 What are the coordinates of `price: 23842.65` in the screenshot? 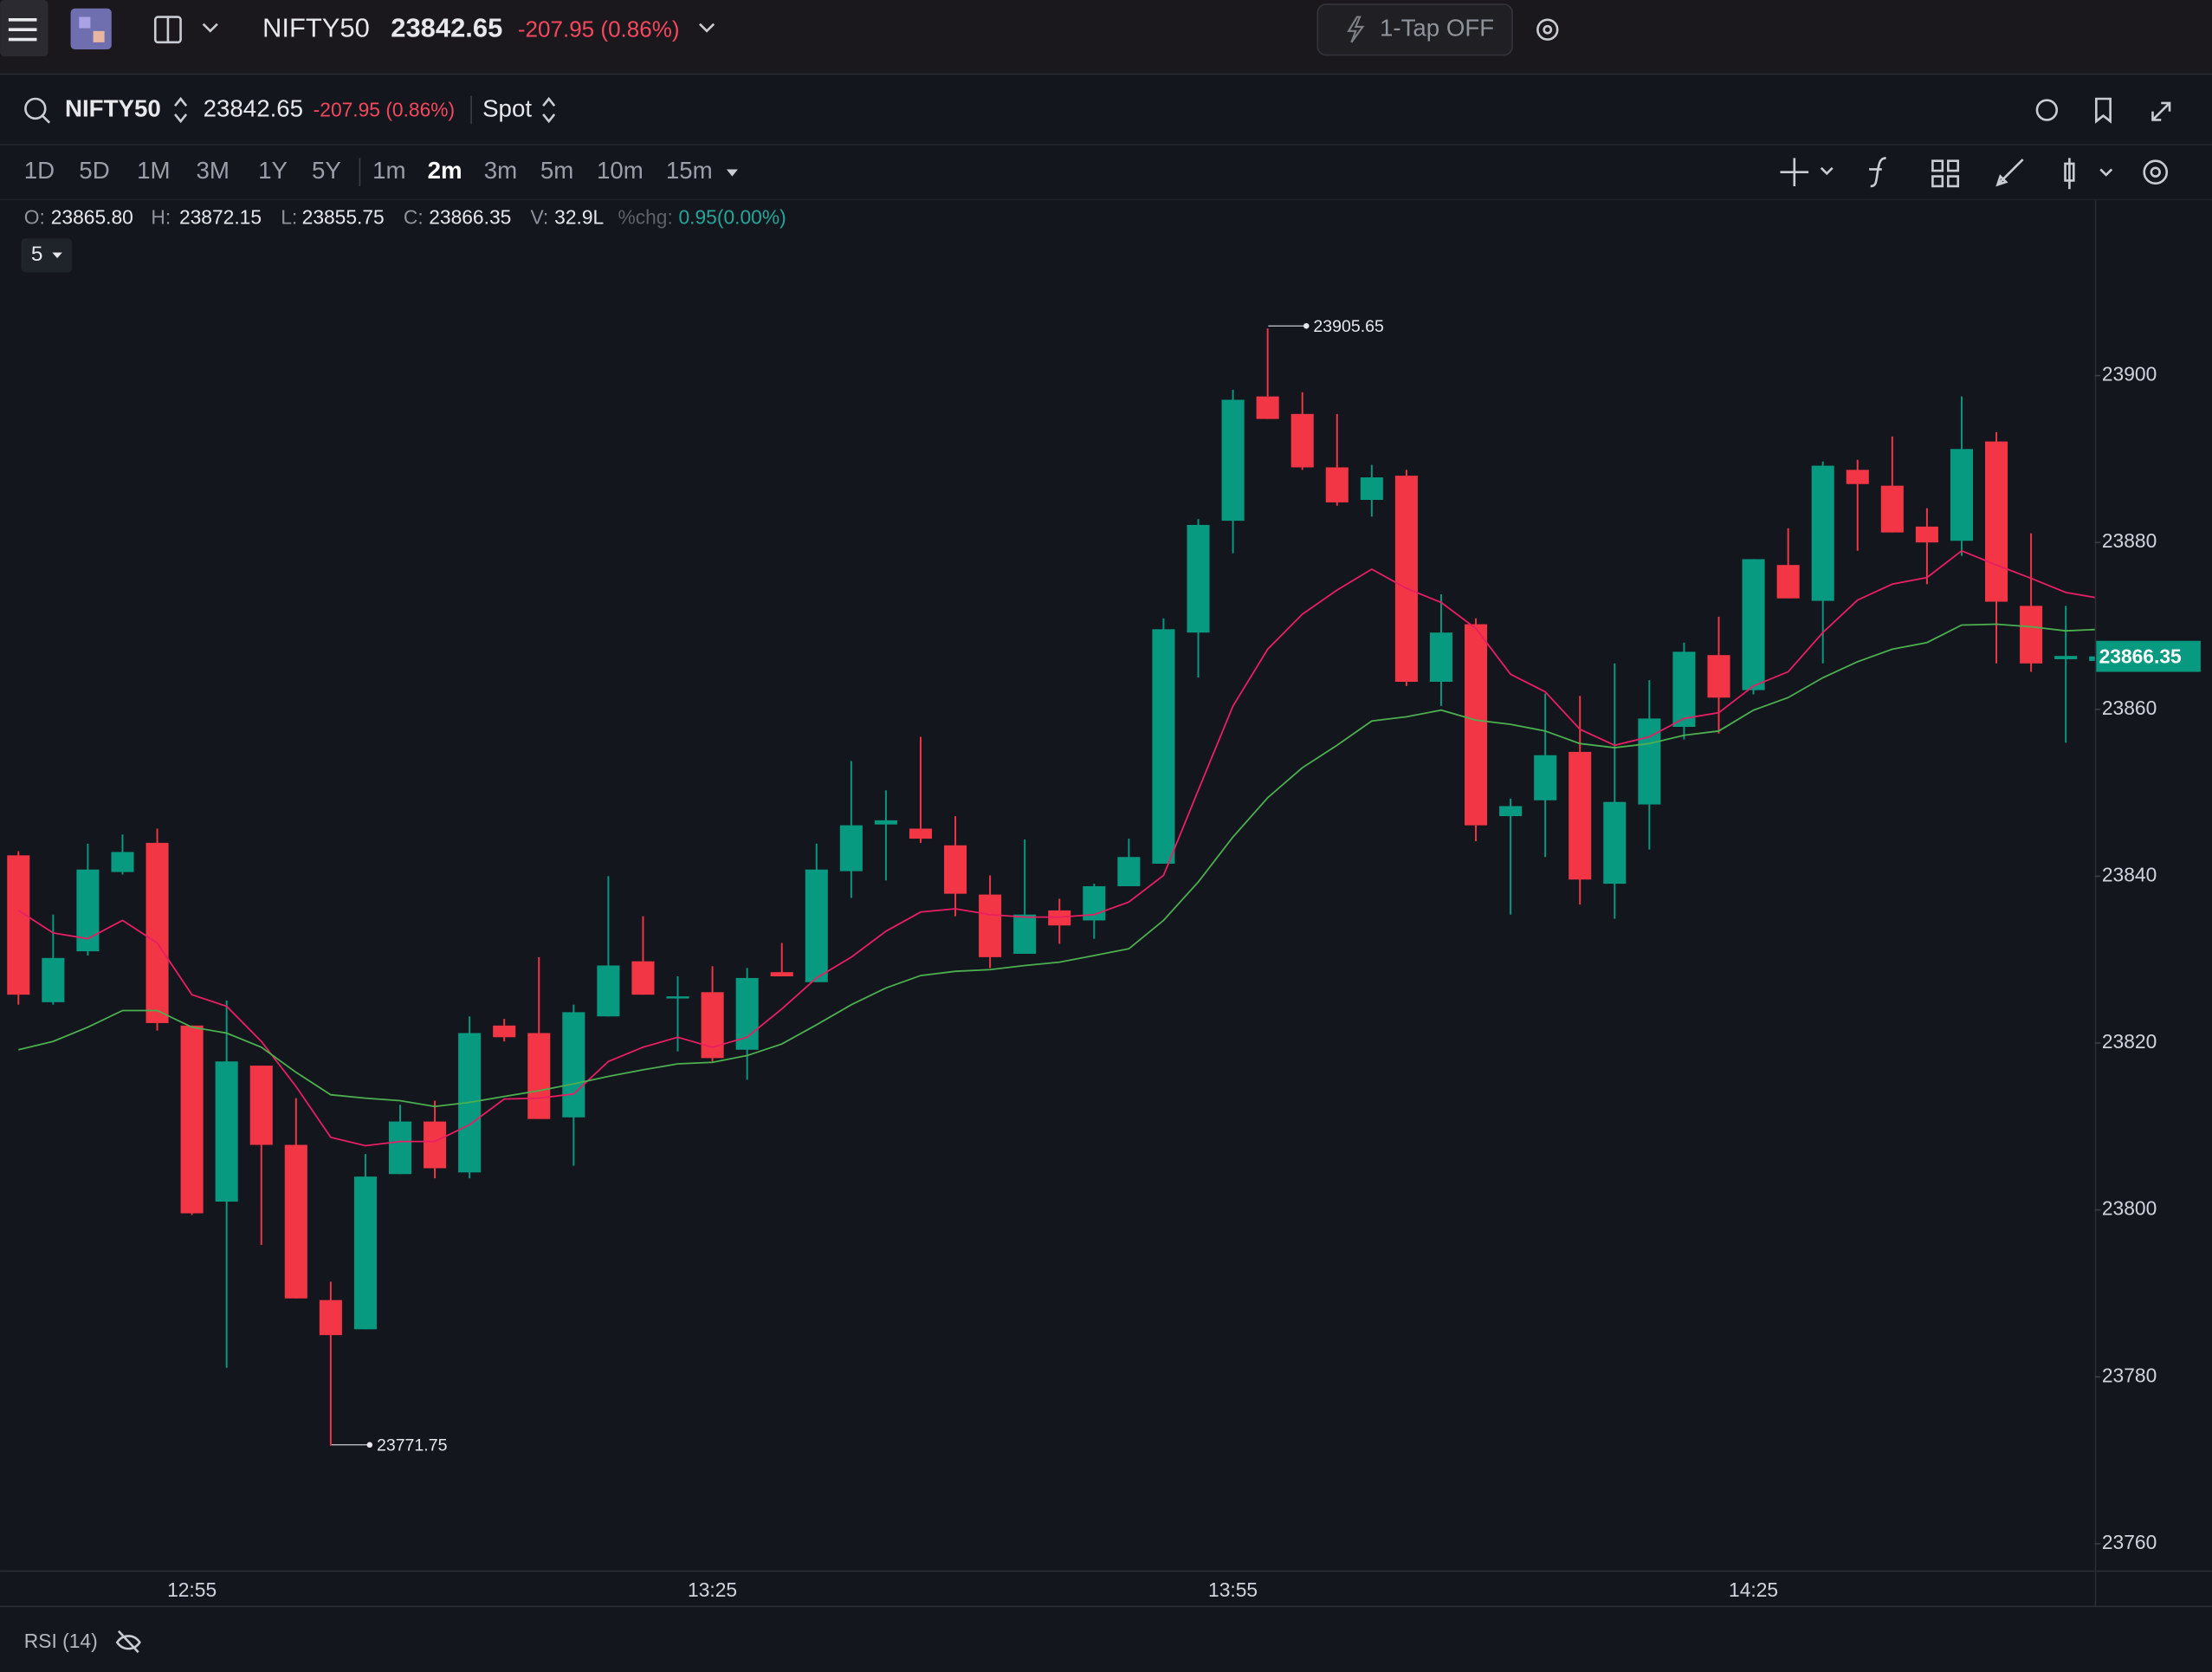 It's located at (254, 107).